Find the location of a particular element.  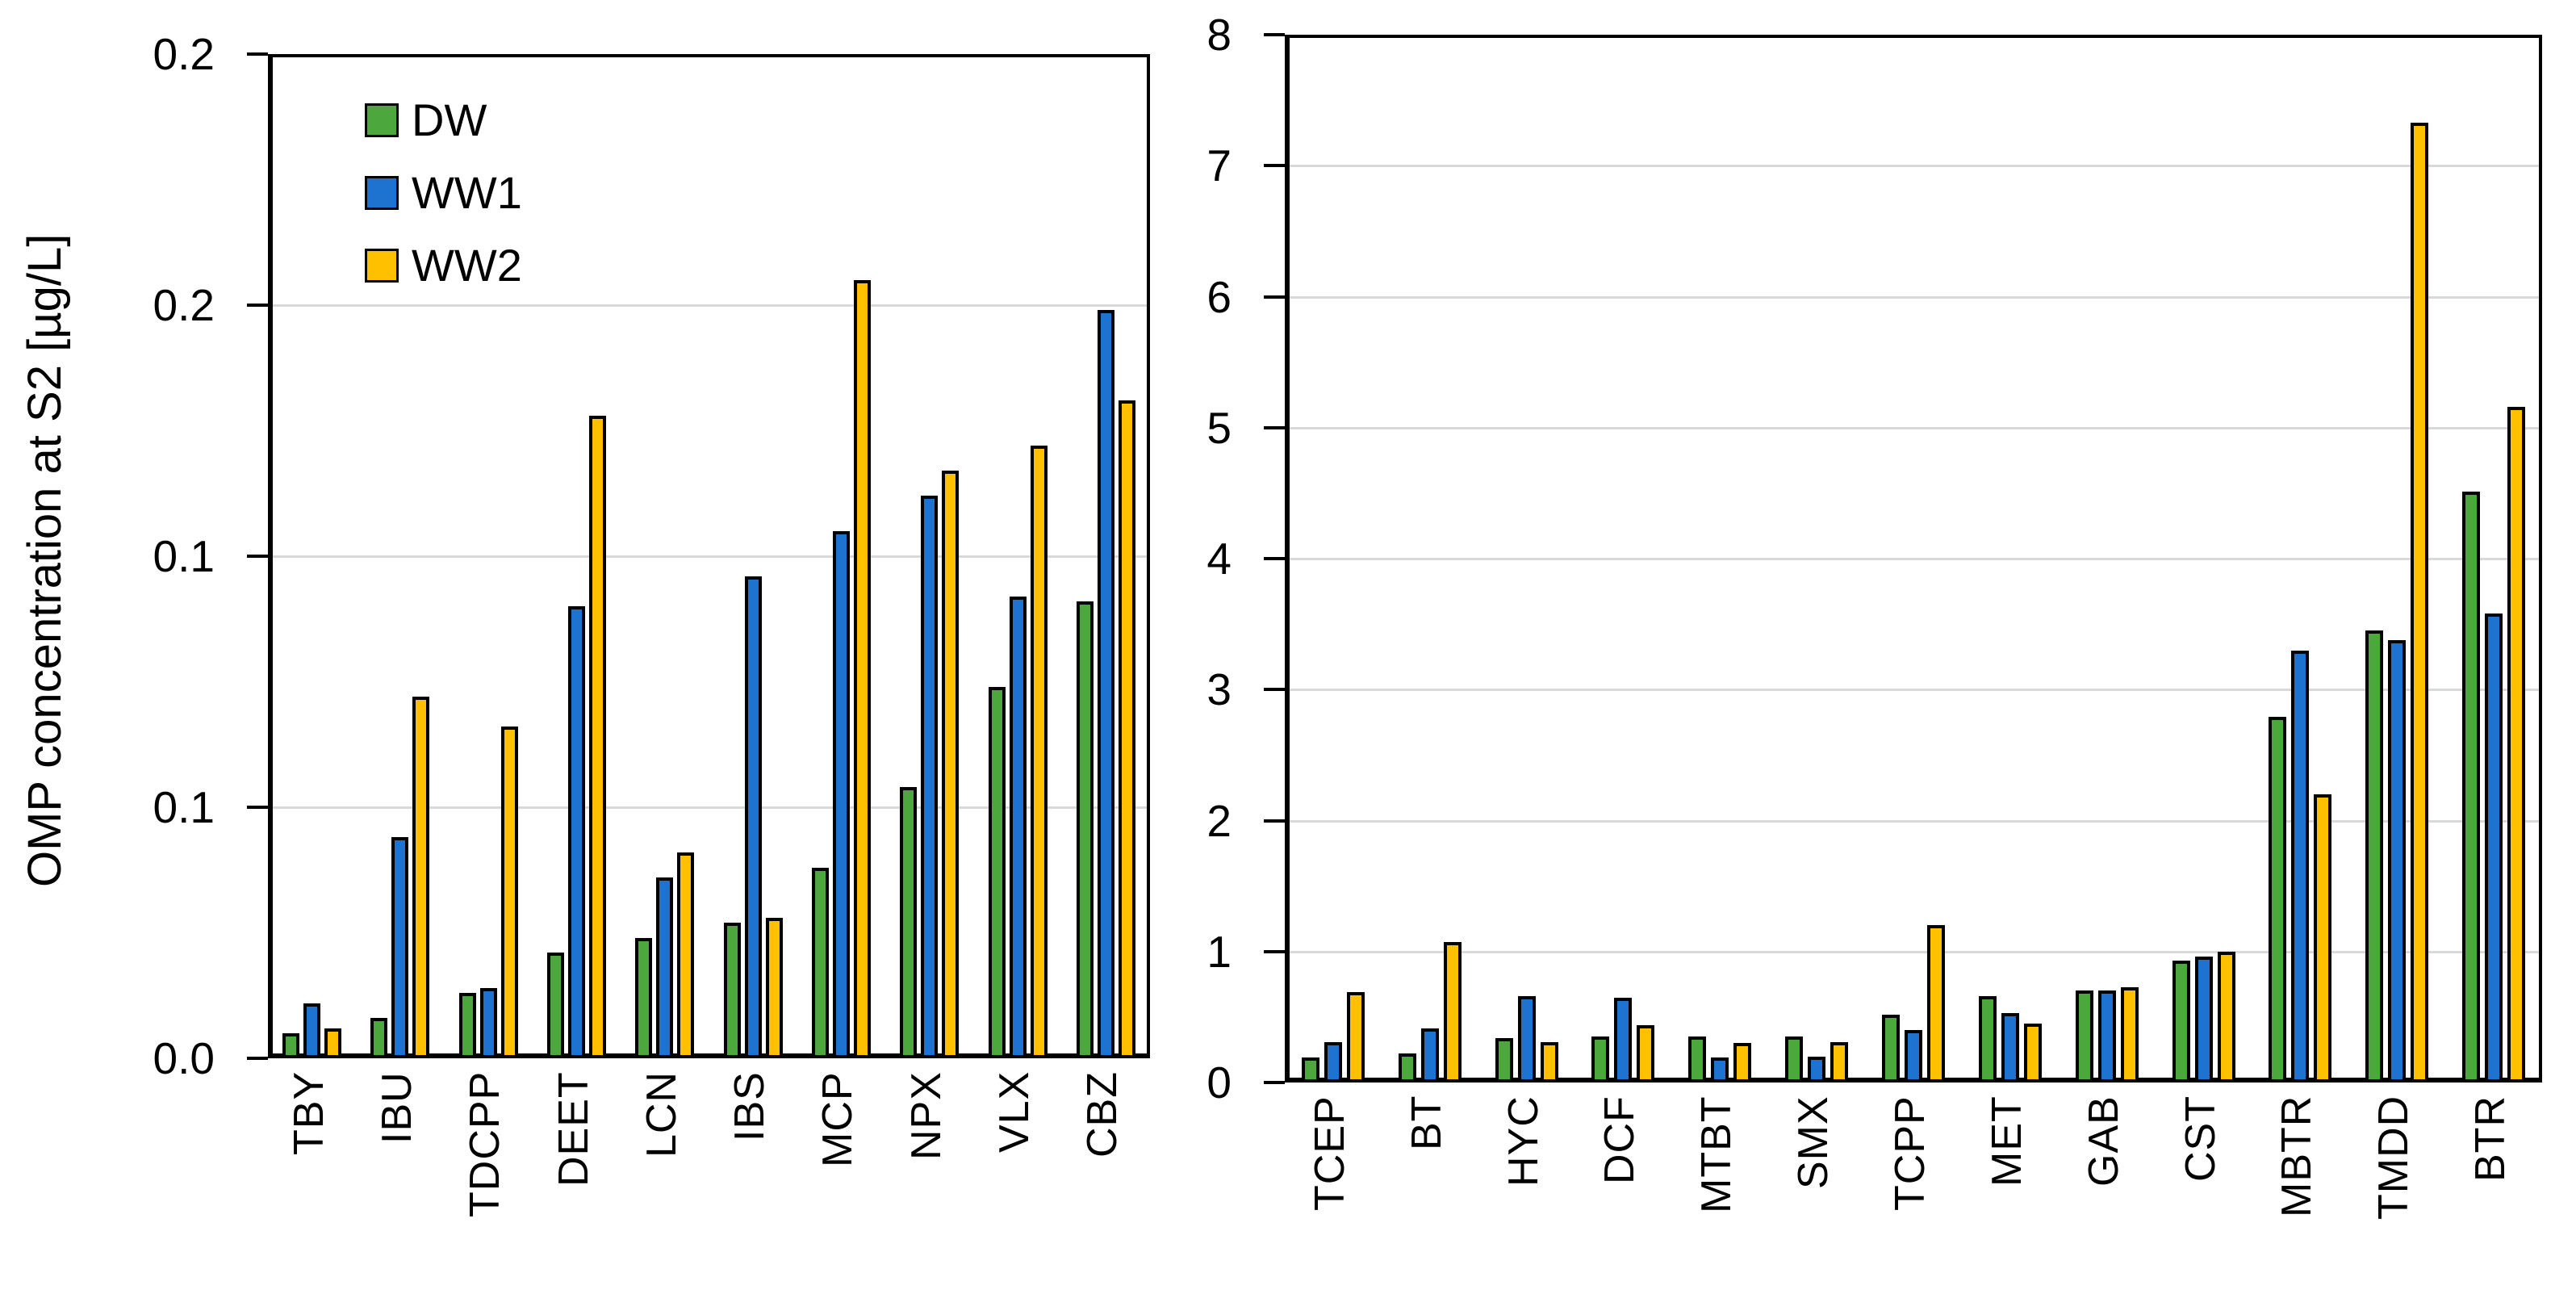

left-bar-ww1-mcp is located at coordinates (841, 794).